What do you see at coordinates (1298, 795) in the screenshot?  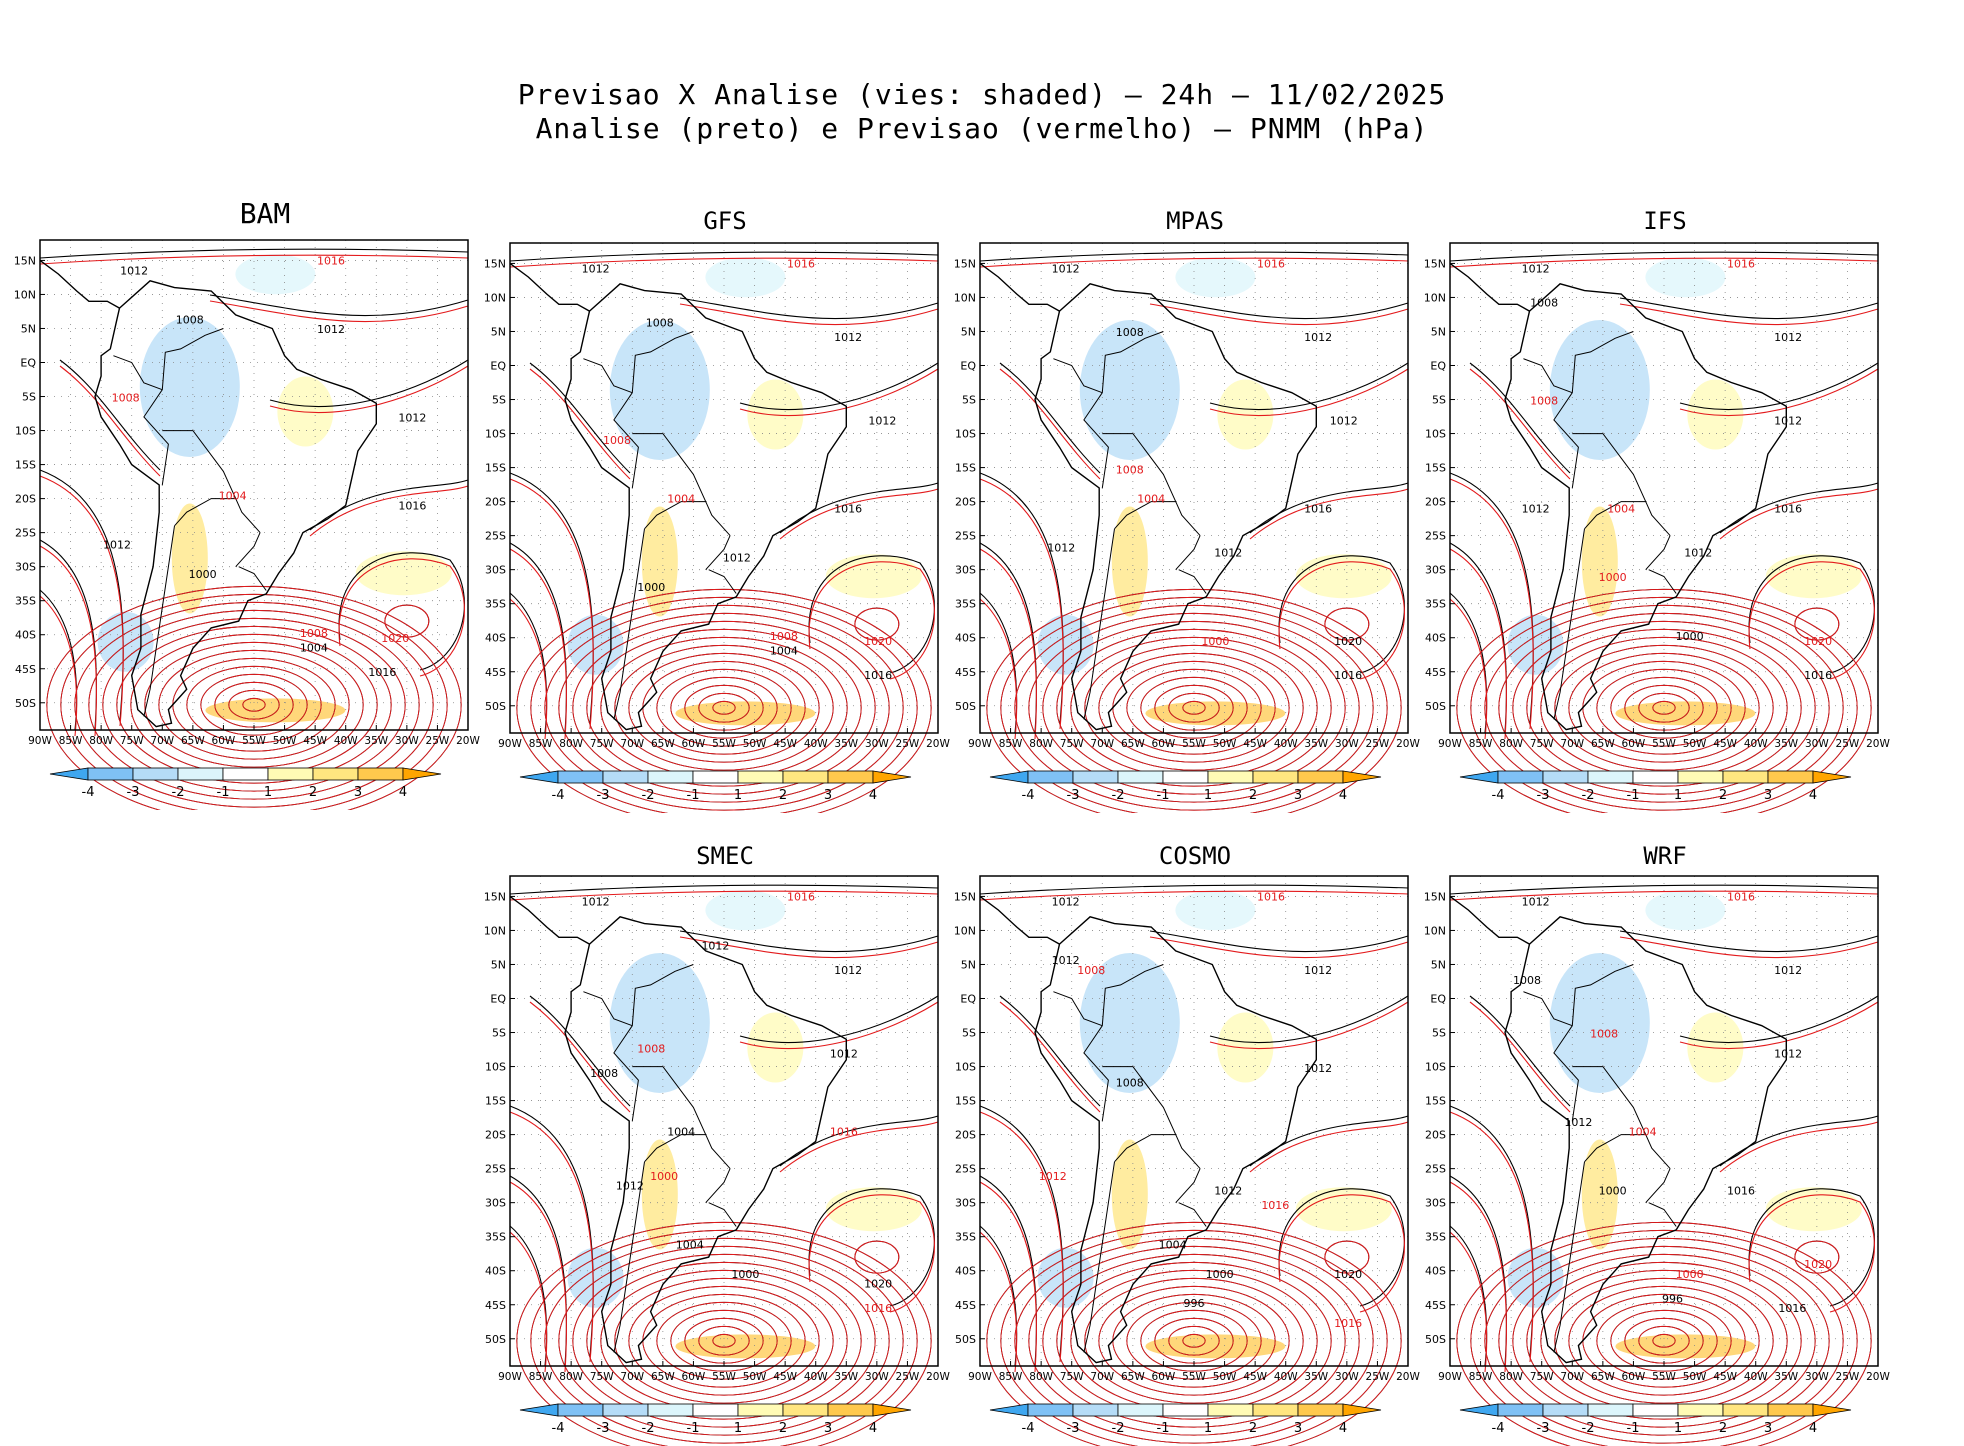 I see `colorbar-label: 3` at bounding box center [1298, 795].